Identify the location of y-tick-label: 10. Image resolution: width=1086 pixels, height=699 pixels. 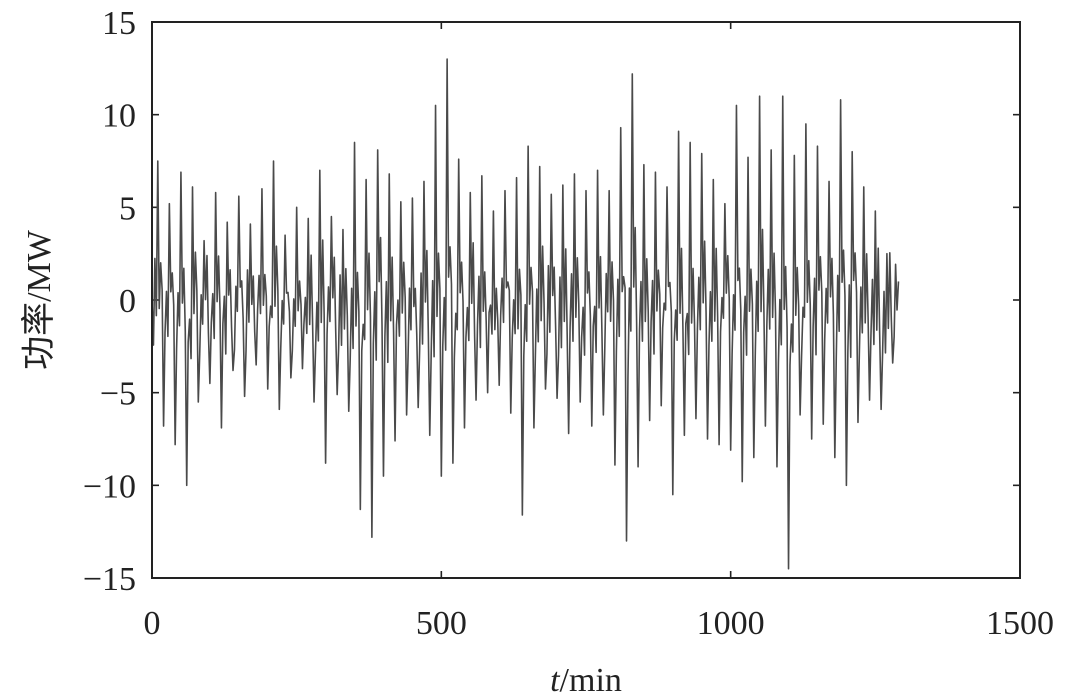
(119, 116).